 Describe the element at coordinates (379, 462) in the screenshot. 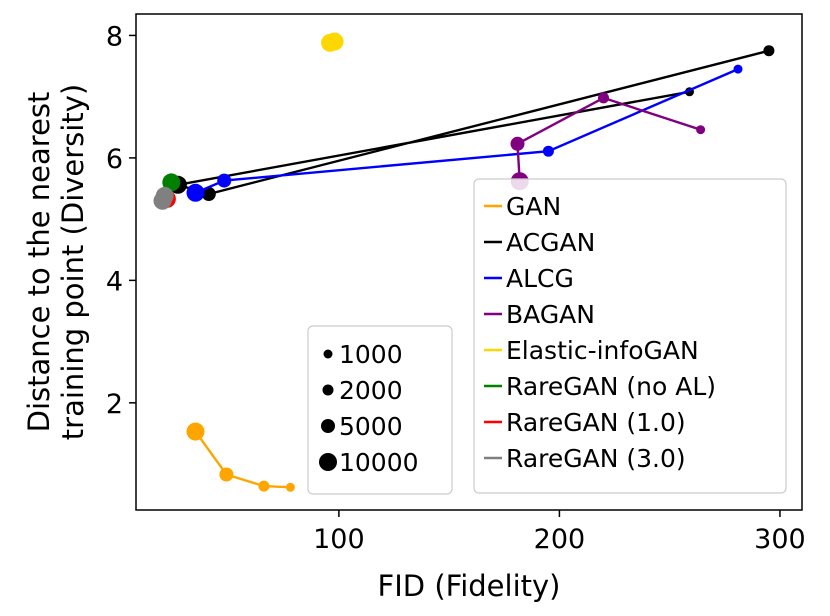

I see `size-legend-label-3: 10000` at that location.